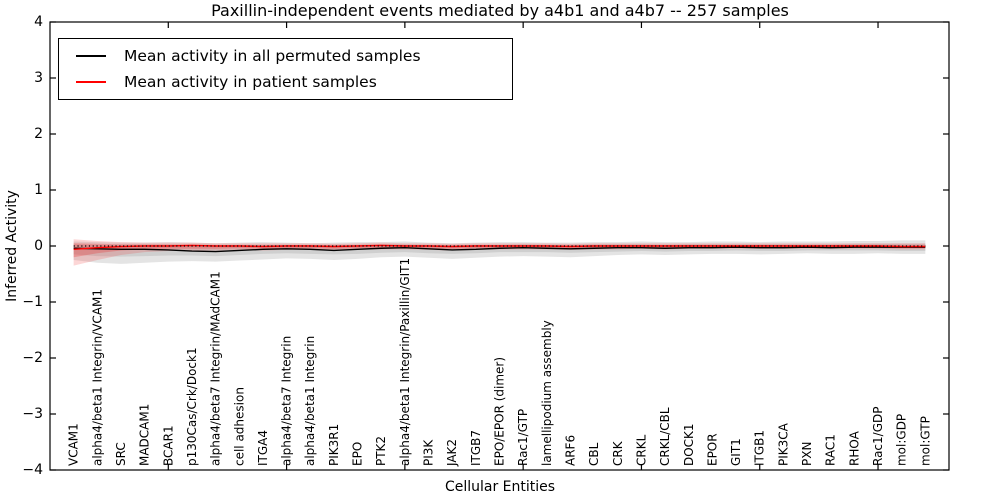  I want to click on x-category-label: MADCAM1, so click(145, 435).